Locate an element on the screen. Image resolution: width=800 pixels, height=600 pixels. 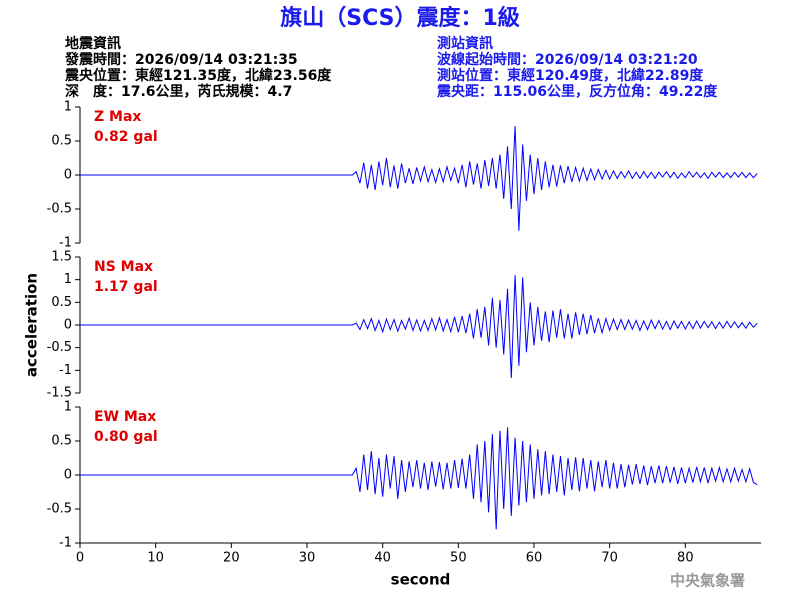
x-tick-label: 20 is located at coordinates (231, 558).